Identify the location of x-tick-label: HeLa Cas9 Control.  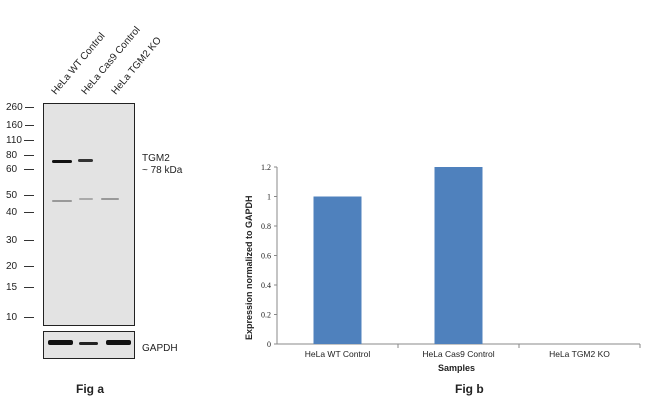
(458, 354).